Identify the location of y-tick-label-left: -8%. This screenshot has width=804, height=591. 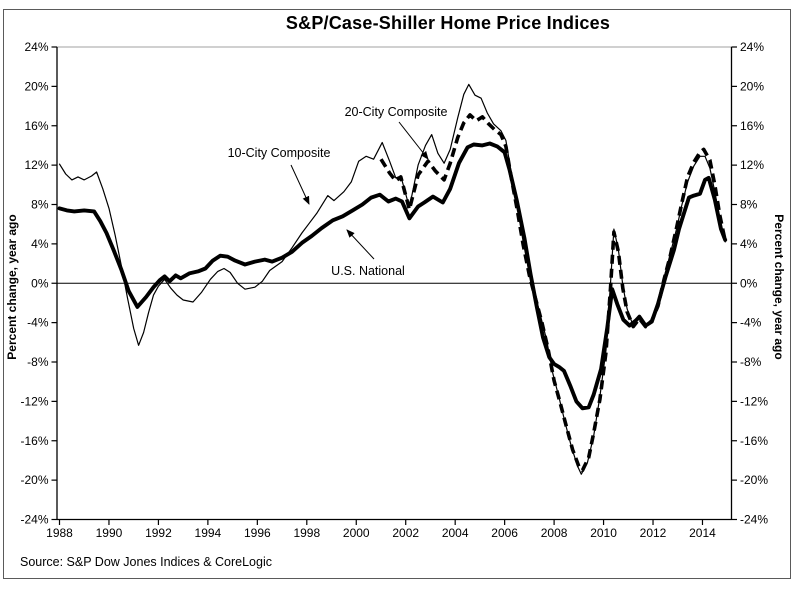
(38, 362).